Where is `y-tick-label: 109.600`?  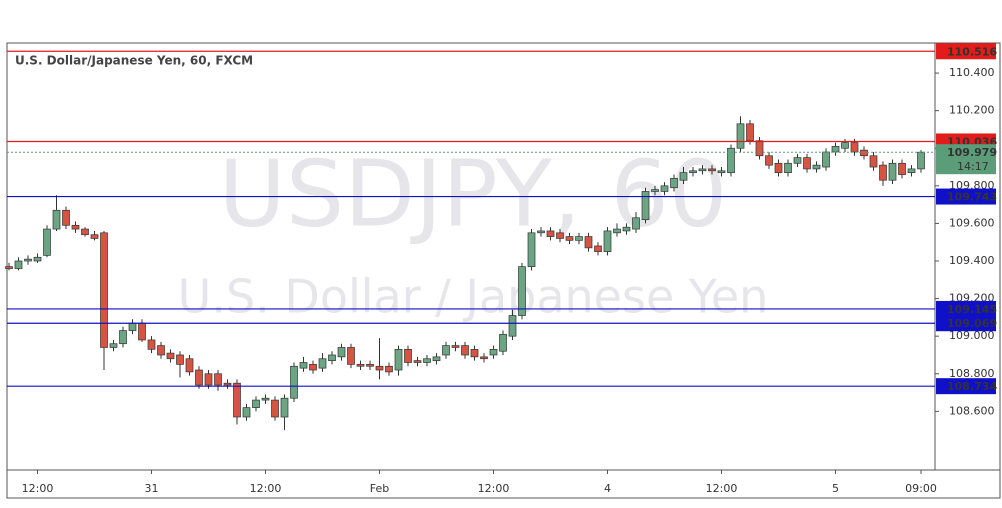
y-tick-label: 109.600 is located at coordinates (972, 222).